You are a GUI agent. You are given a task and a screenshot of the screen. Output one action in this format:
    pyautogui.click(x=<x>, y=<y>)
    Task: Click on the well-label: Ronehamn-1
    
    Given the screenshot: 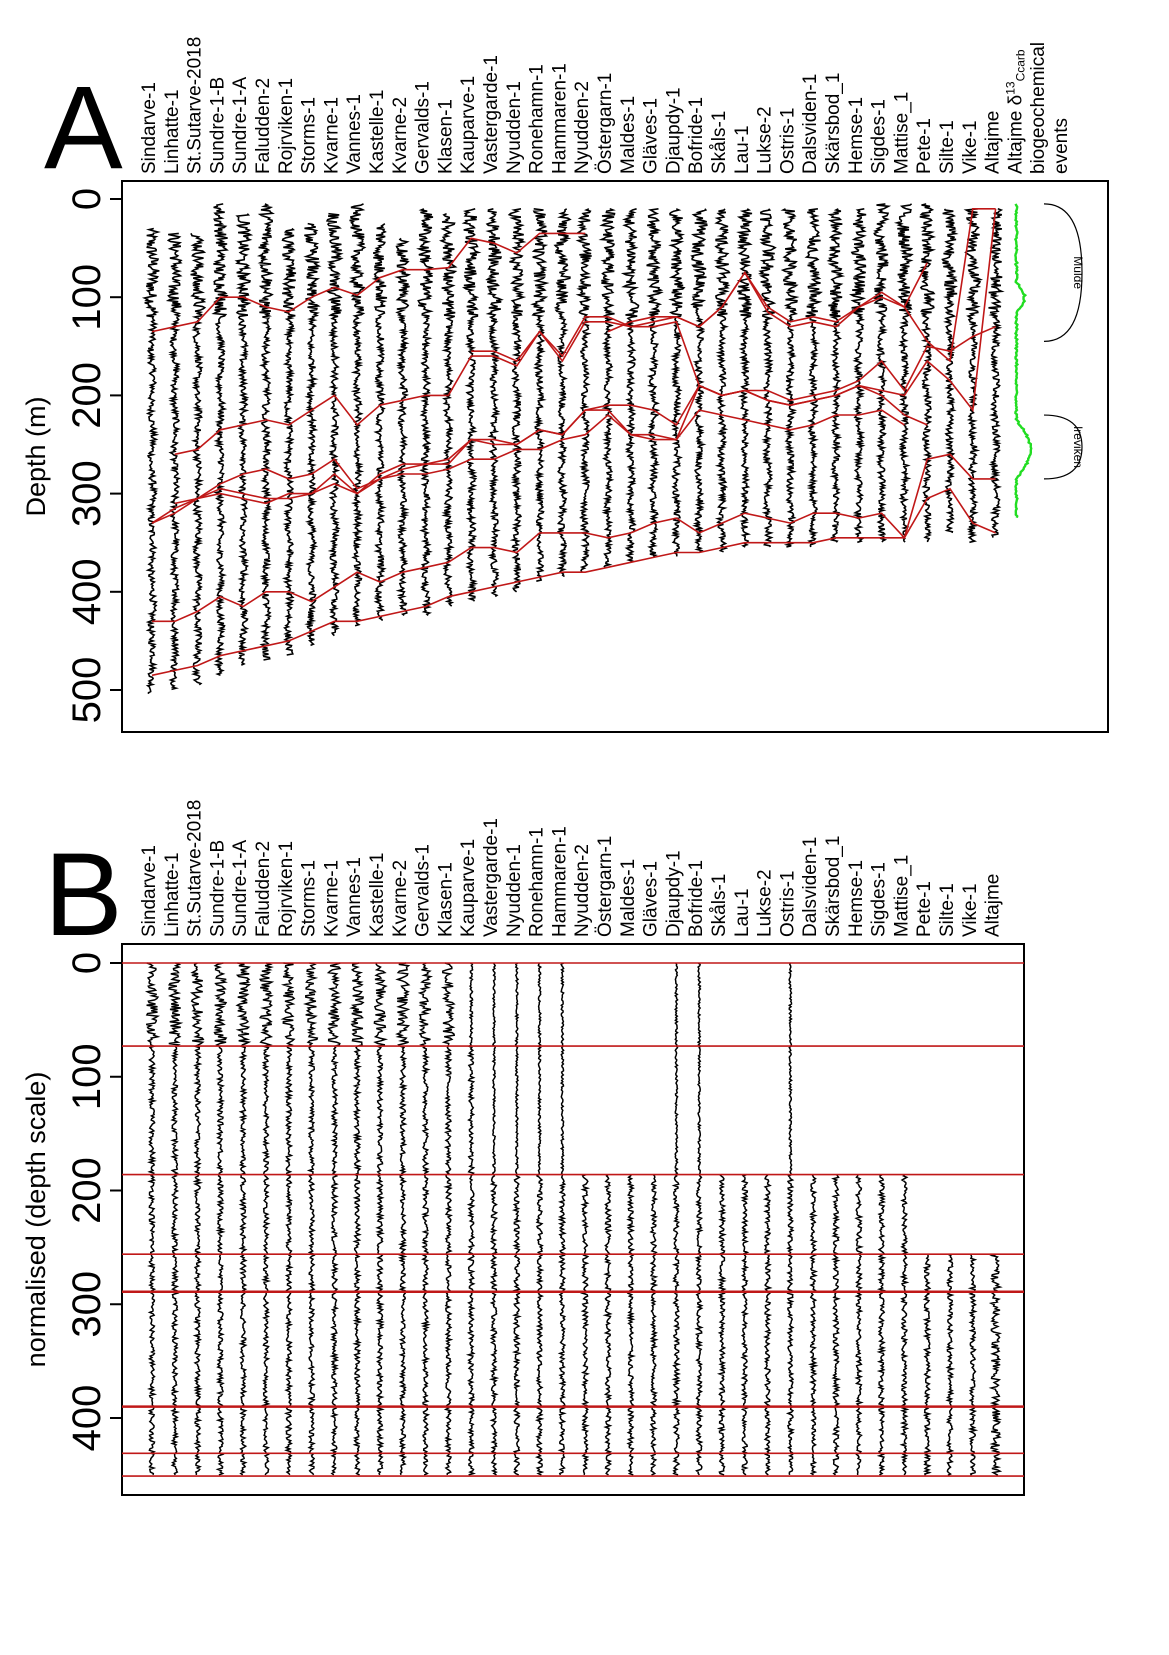 What is the action you would take?
    pyautogui.click(x=537, y=882)
    